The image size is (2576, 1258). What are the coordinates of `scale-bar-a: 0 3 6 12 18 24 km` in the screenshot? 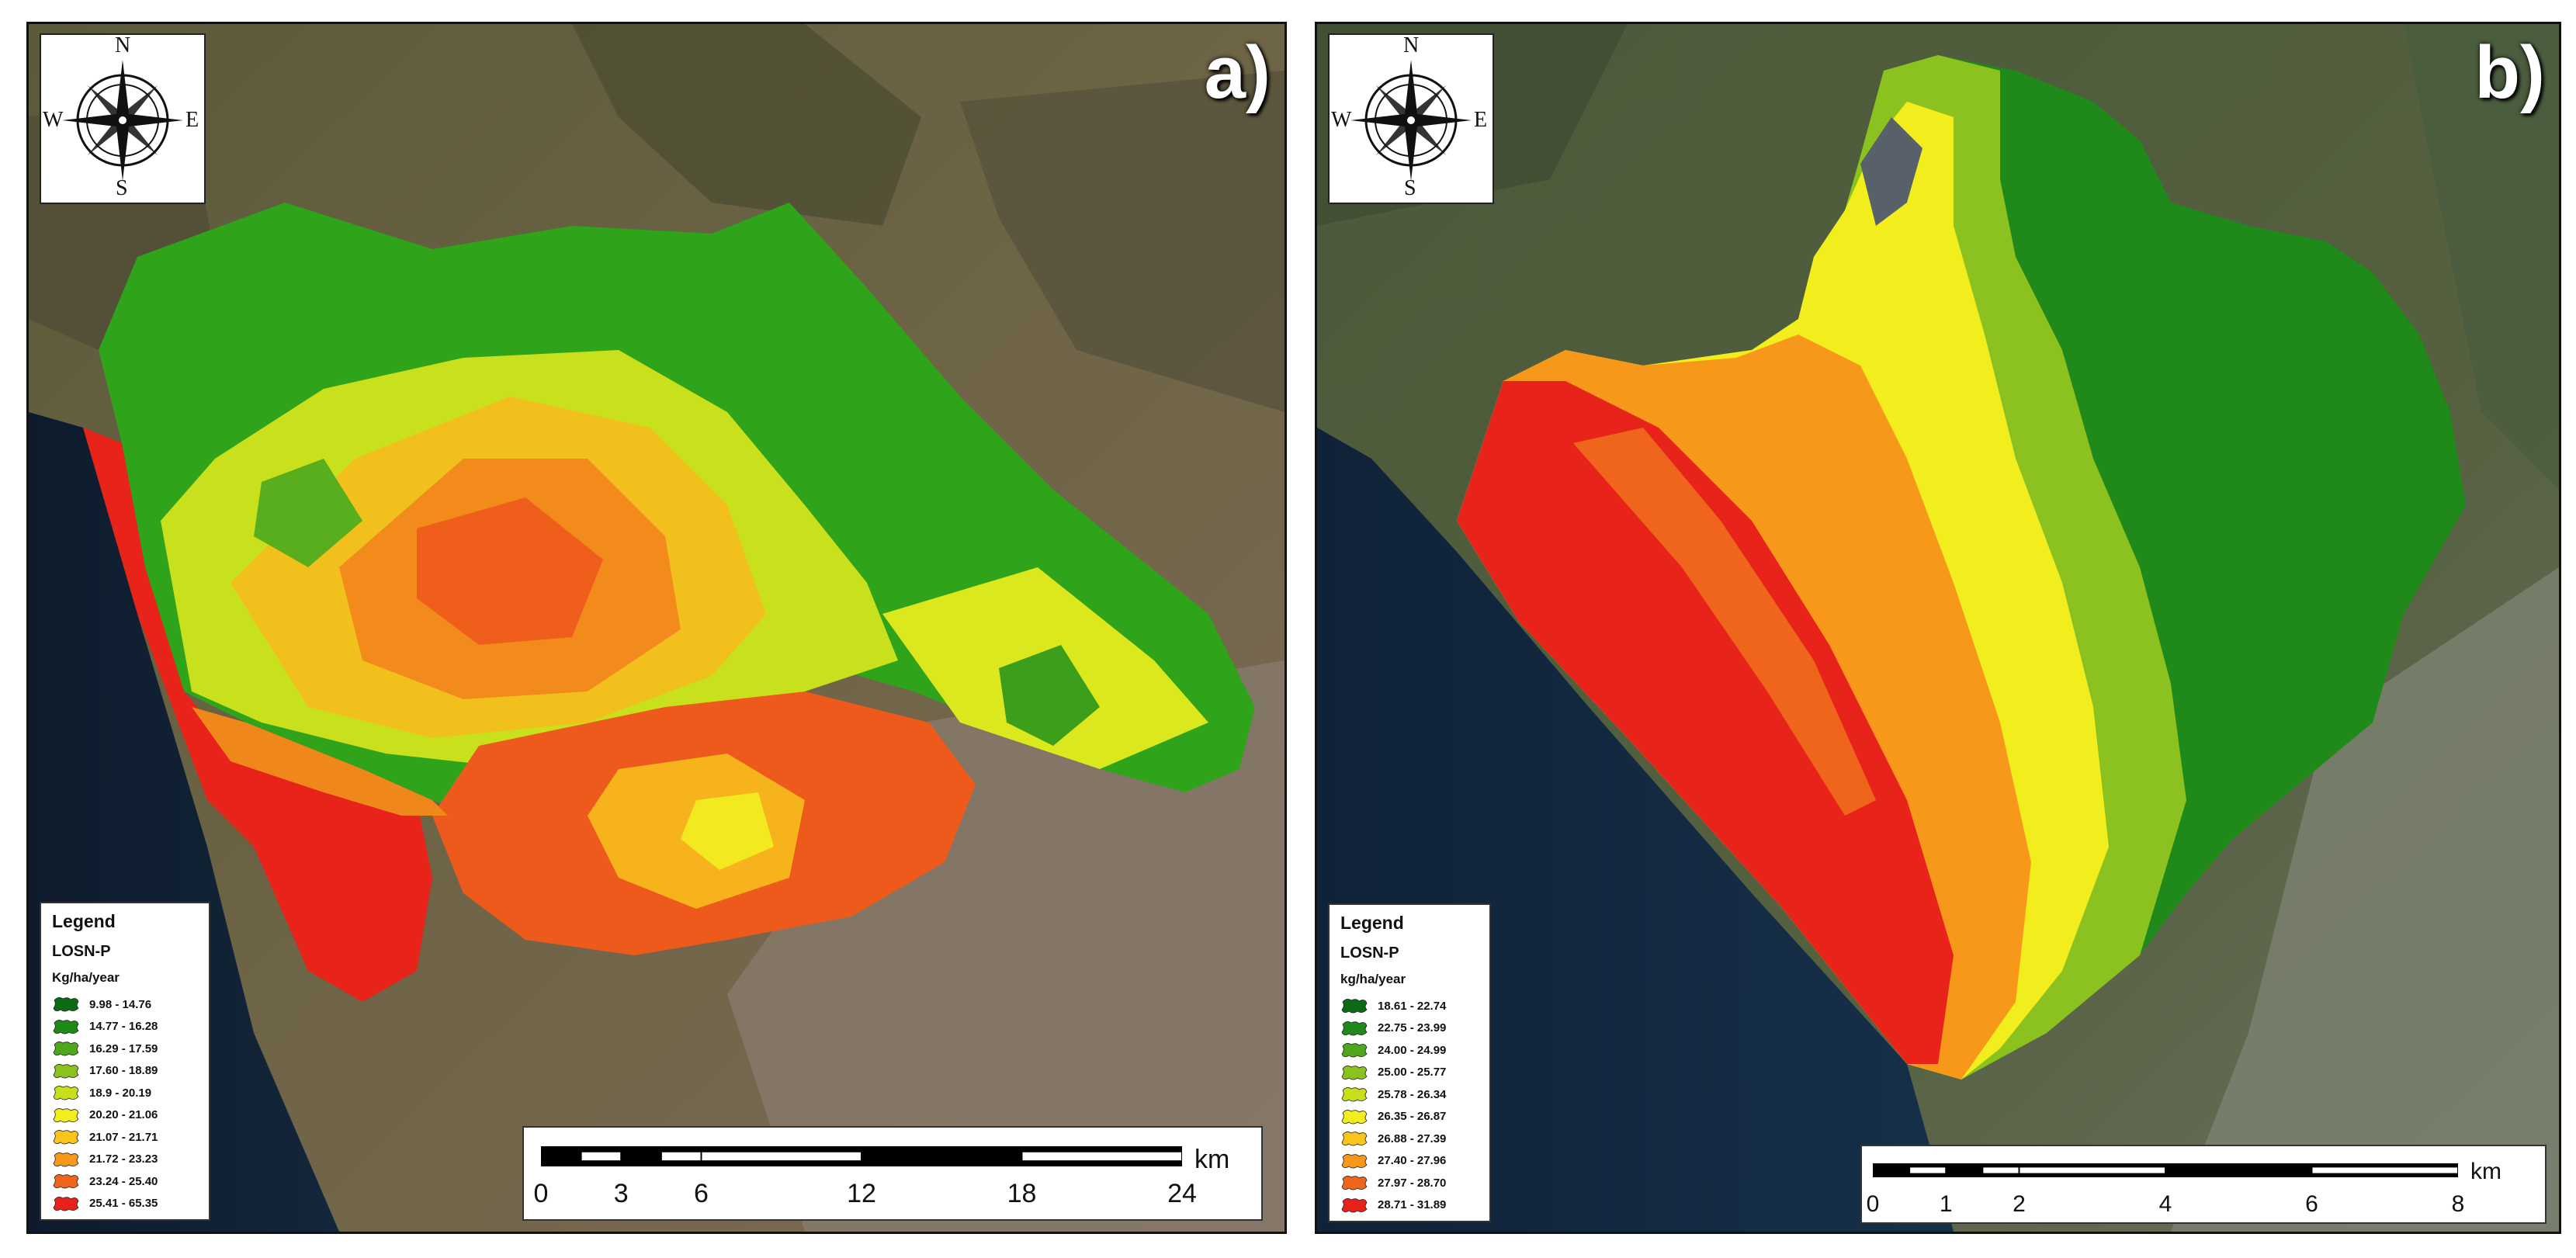 It's located at (892, 1173).